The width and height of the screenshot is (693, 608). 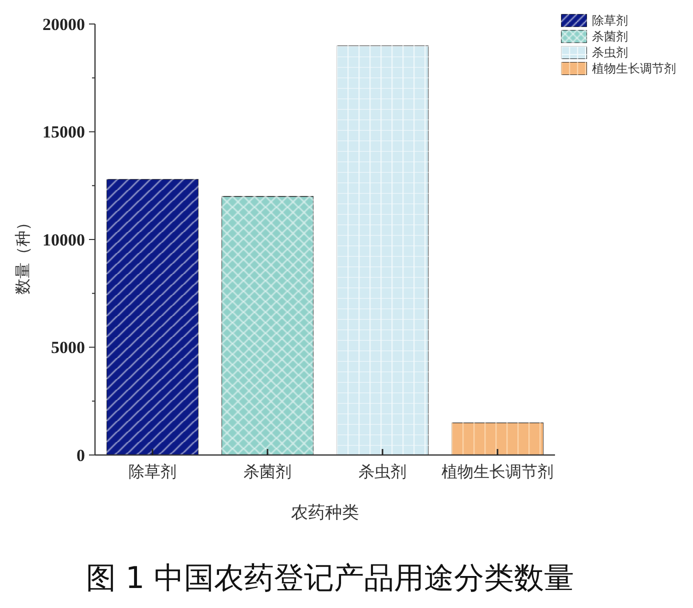 I want to click on y-tick-label: 0, so click(x=80, y=455).